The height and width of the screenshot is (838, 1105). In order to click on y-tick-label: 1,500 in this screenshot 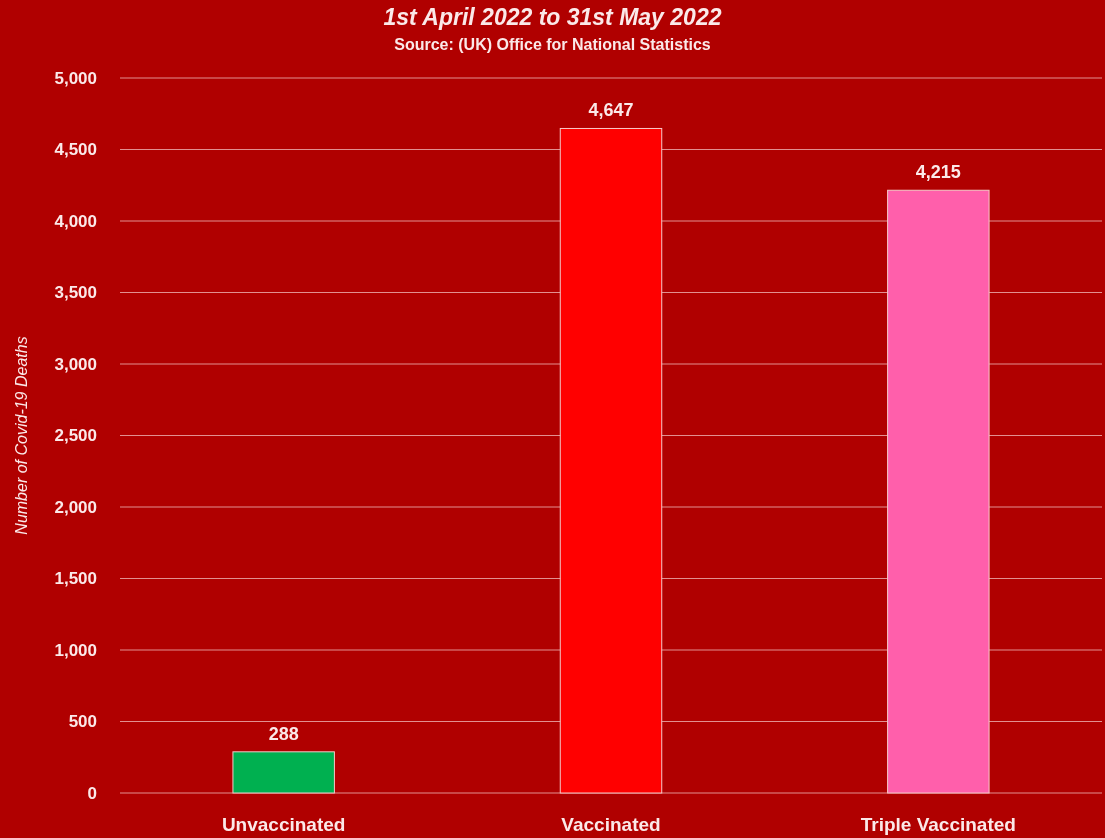, I will do `click(75, 579)`.